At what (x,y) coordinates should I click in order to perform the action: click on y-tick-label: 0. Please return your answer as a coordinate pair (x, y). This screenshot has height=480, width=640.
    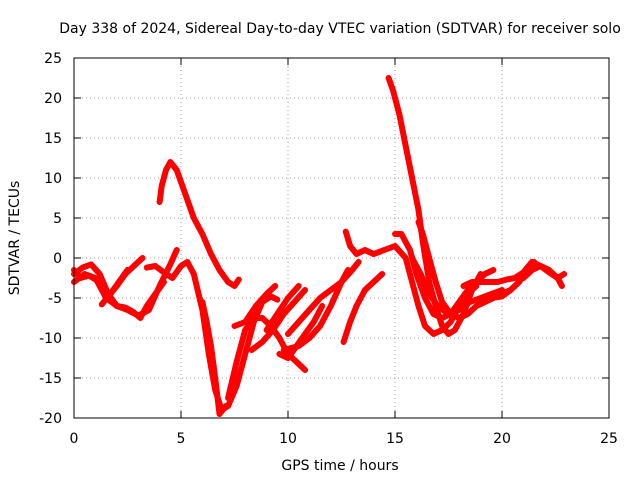
    Looking at the image, I should click on (57, 259).